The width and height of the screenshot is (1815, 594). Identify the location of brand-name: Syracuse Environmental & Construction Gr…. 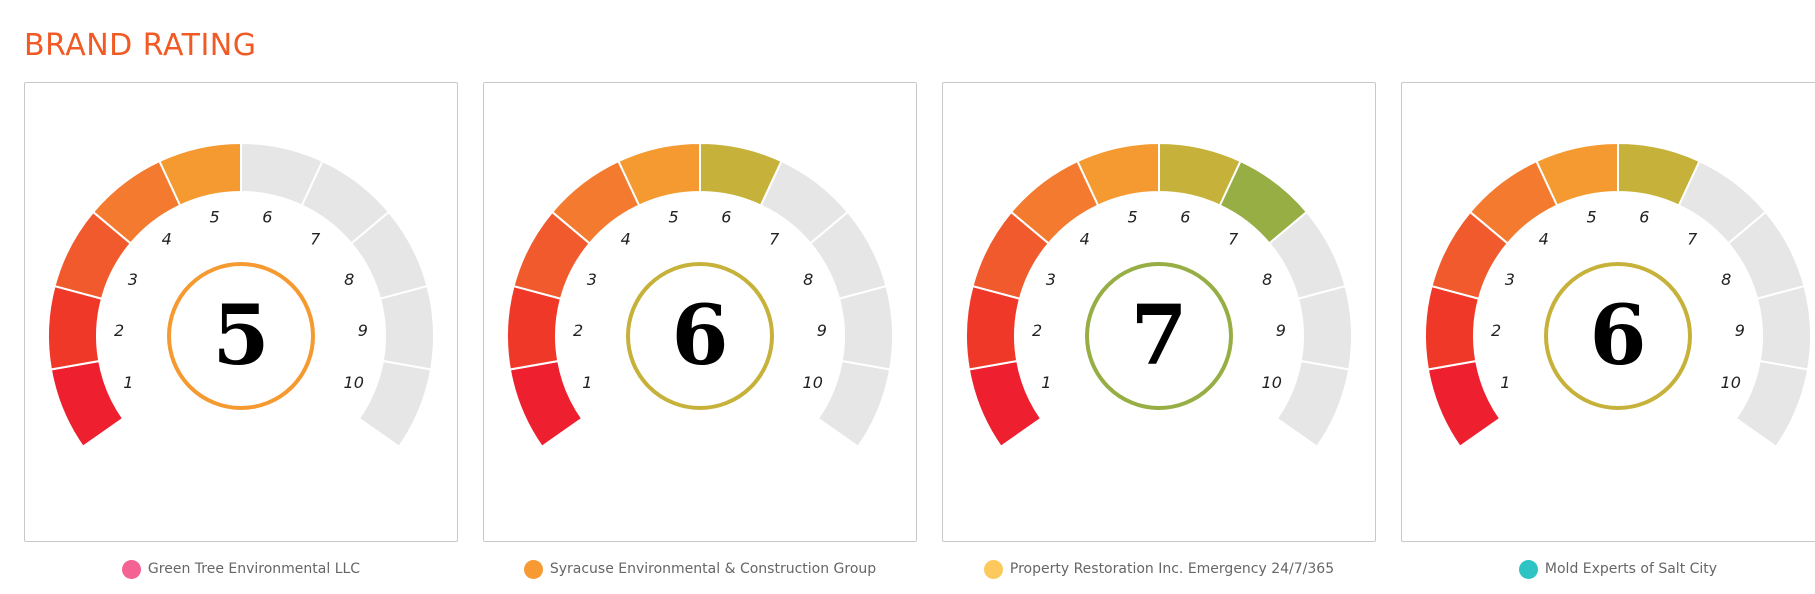
(713, 569).